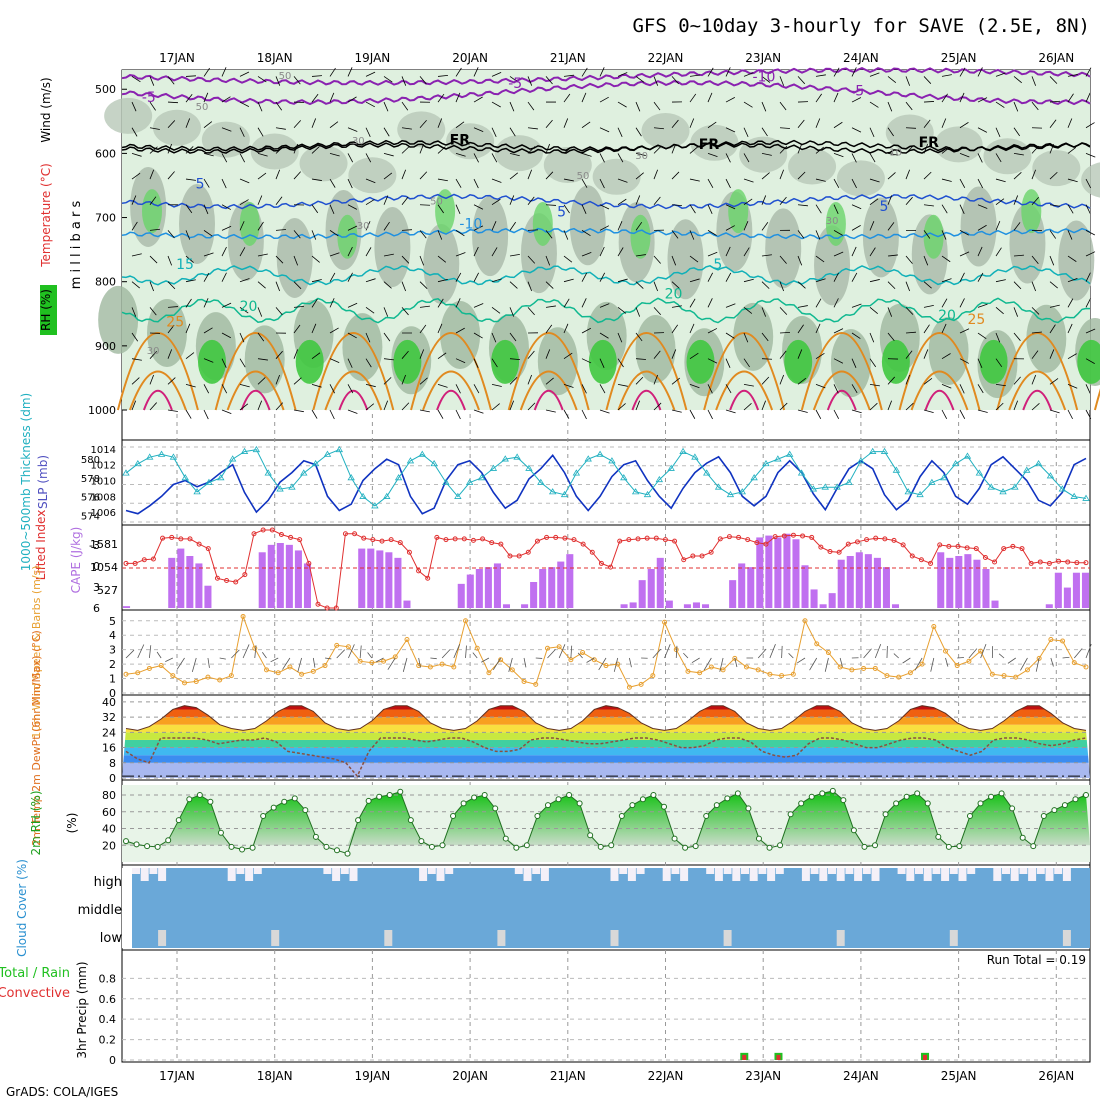 This screenshot has height=1100, width=1100. Describe the element at coordinates (185, 265) in the screenshot. I see `contour-label: 15` at that location.